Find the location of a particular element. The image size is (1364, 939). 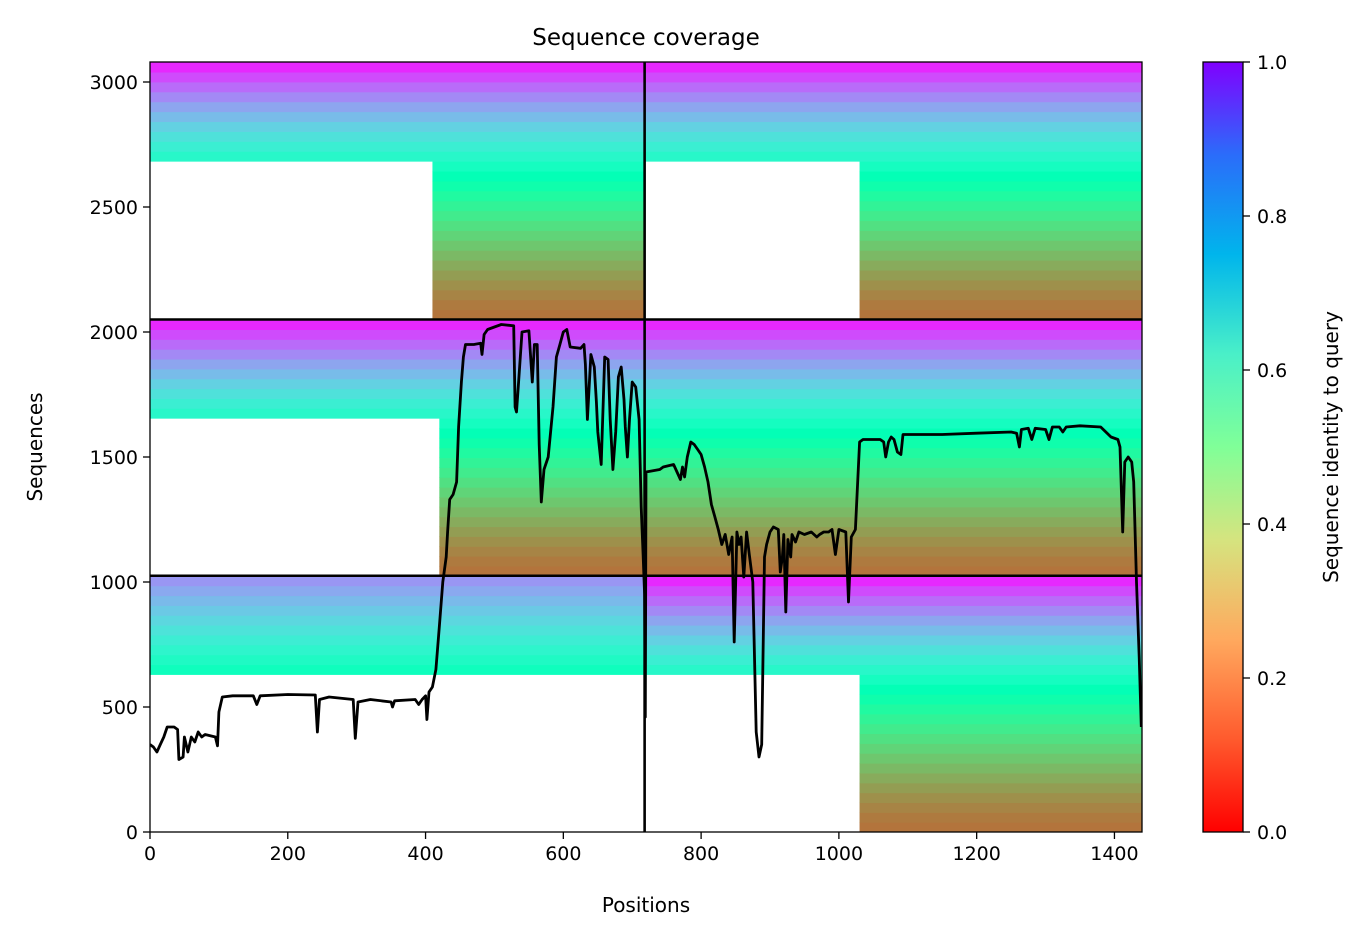

x-tick-label: 1000 is located at coordinates (839, 854).